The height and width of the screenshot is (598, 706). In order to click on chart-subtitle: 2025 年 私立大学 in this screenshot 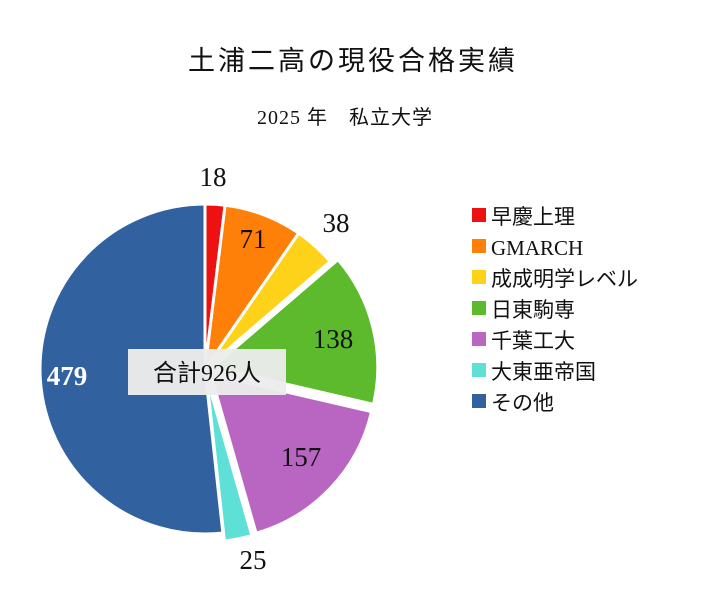, I will do `click(345, 117)`.